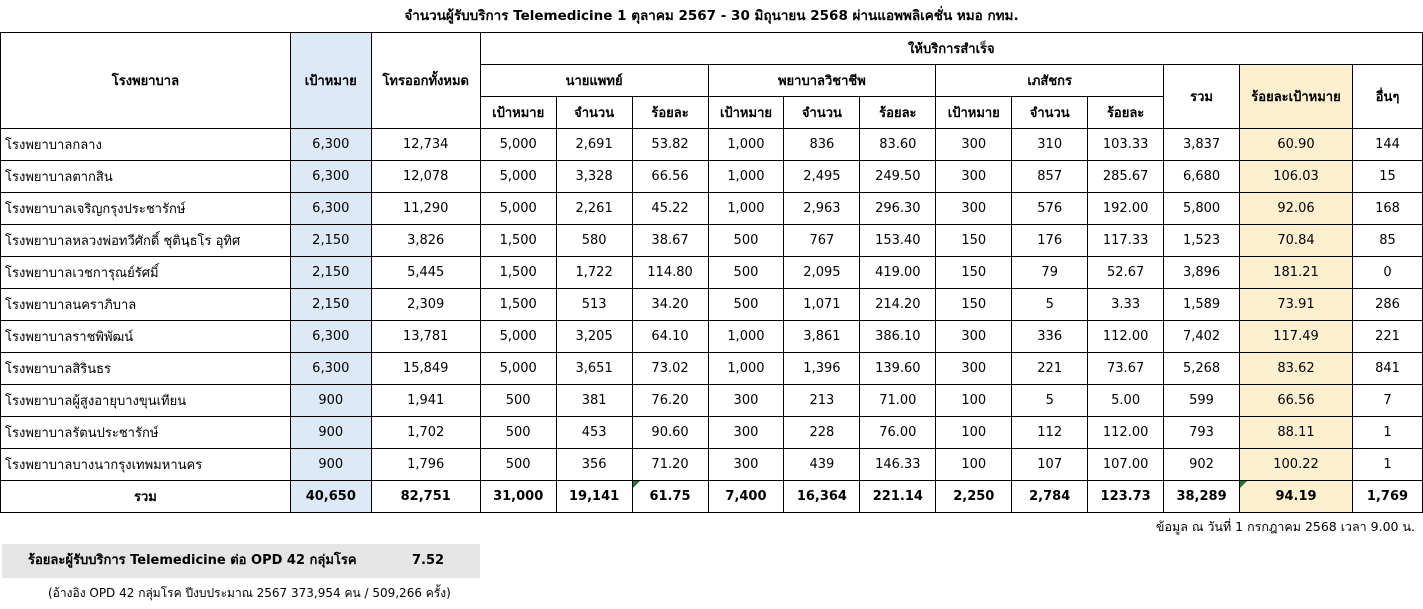 This screenshot has height=609, width=1423. What do you see at coordinates (1202, 432) in the screenshot?
I see `cell-sum: 793` at bounding box center [1202, 432].